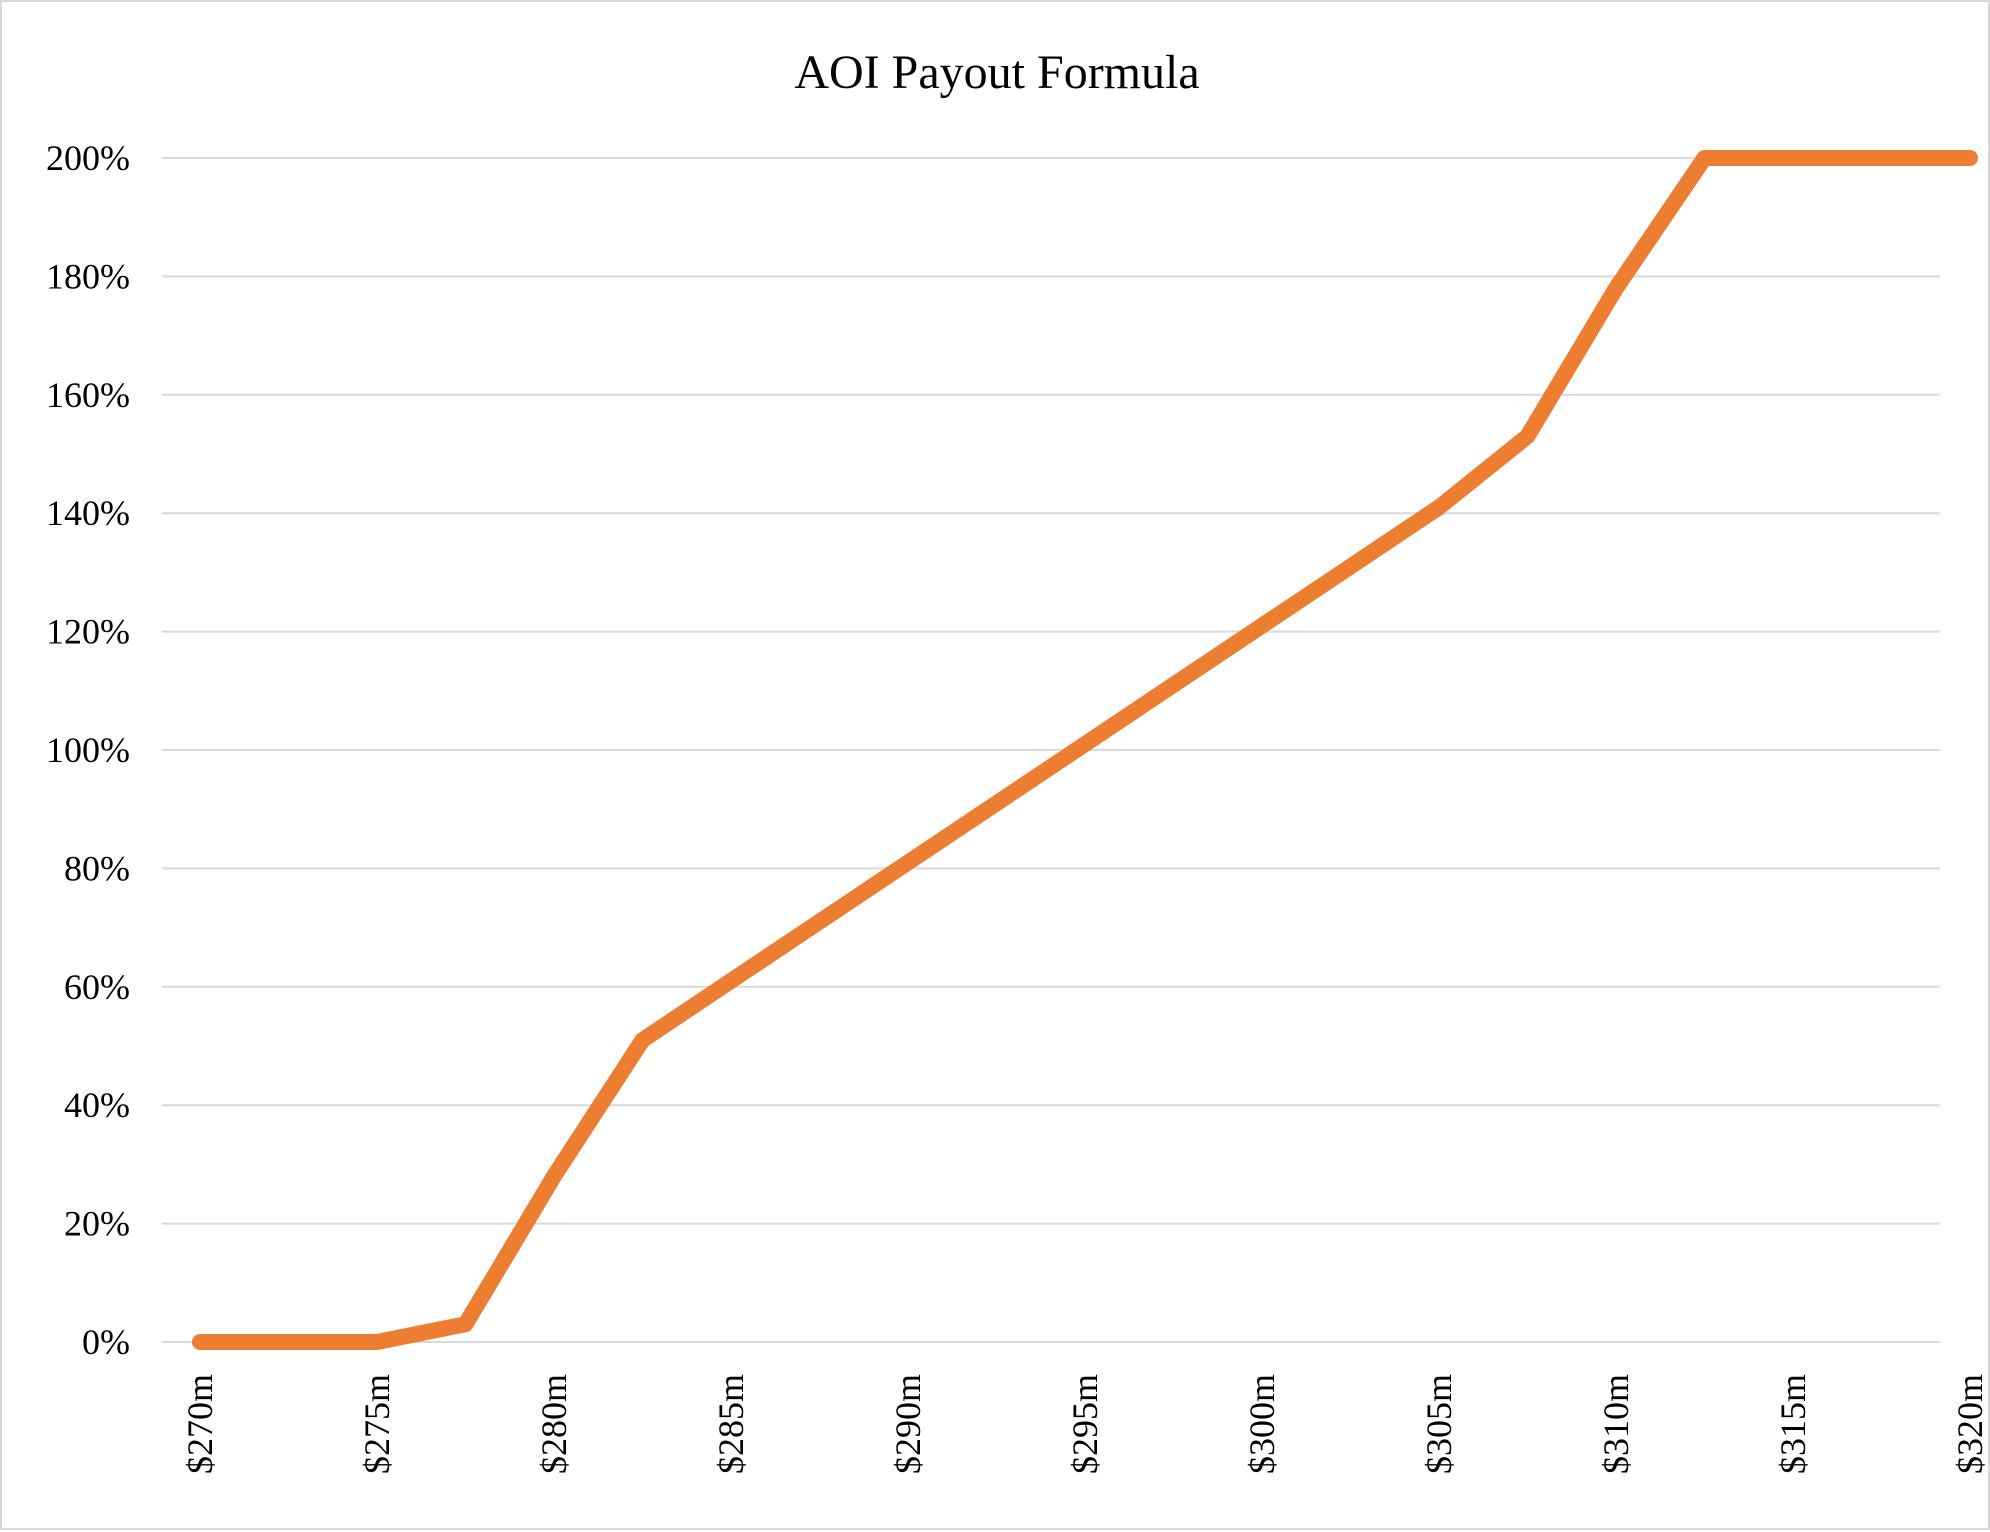  Describe the element at coordinates (1793, 1424) in the screenshot. I see `x-tick-label-9: $315m` at that location.